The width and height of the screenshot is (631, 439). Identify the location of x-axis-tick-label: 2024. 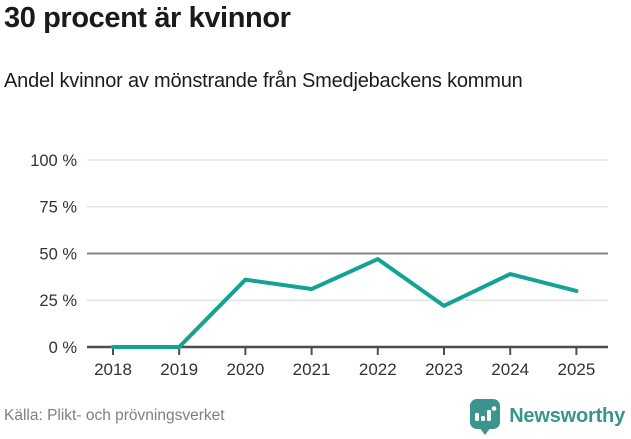
(510, 369).